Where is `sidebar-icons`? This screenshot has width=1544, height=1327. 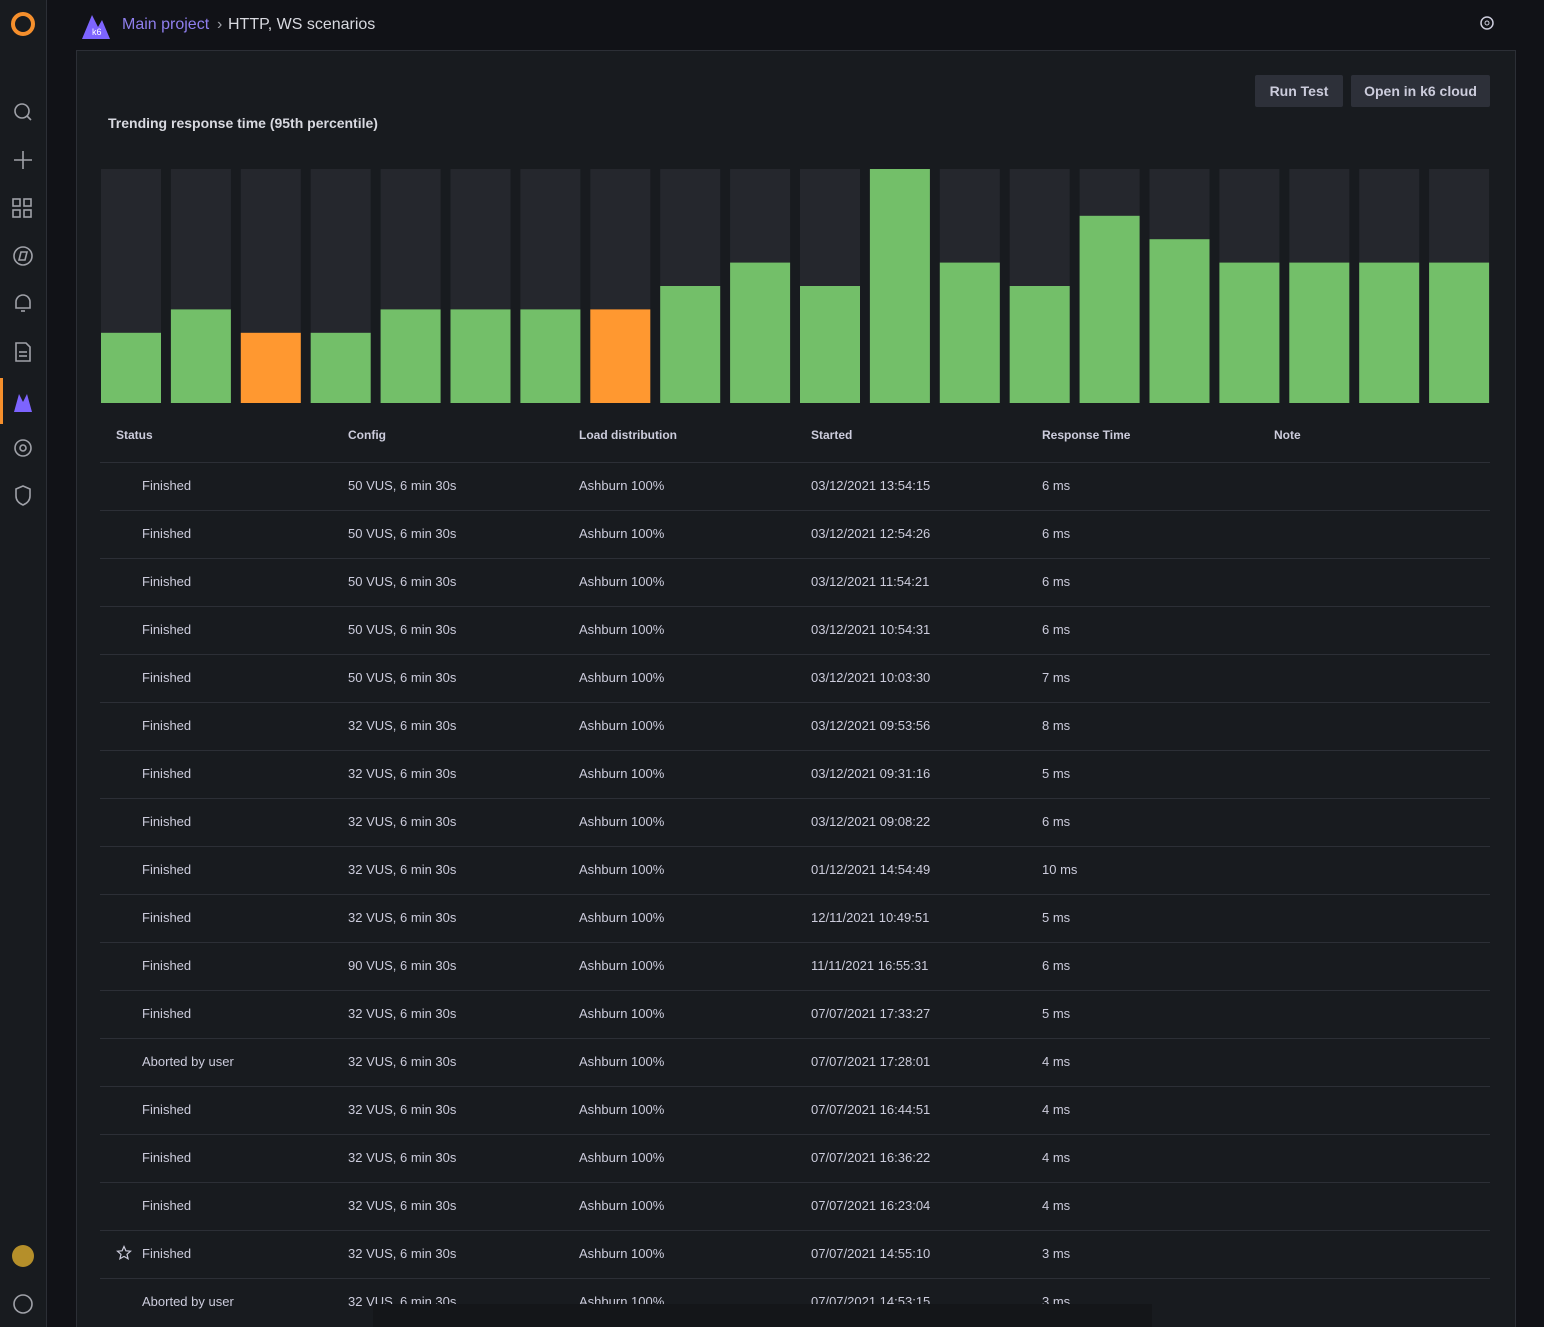
sidebar-icons is located at coordinates (17, 663).